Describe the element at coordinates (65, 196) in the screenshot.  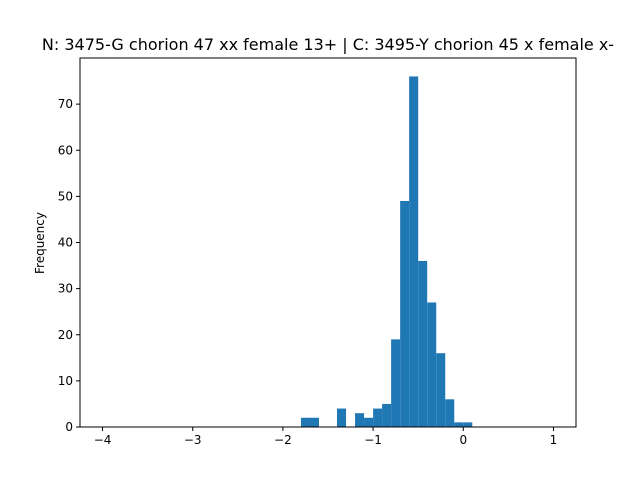
I see `y-tick-label: 50` at that location.